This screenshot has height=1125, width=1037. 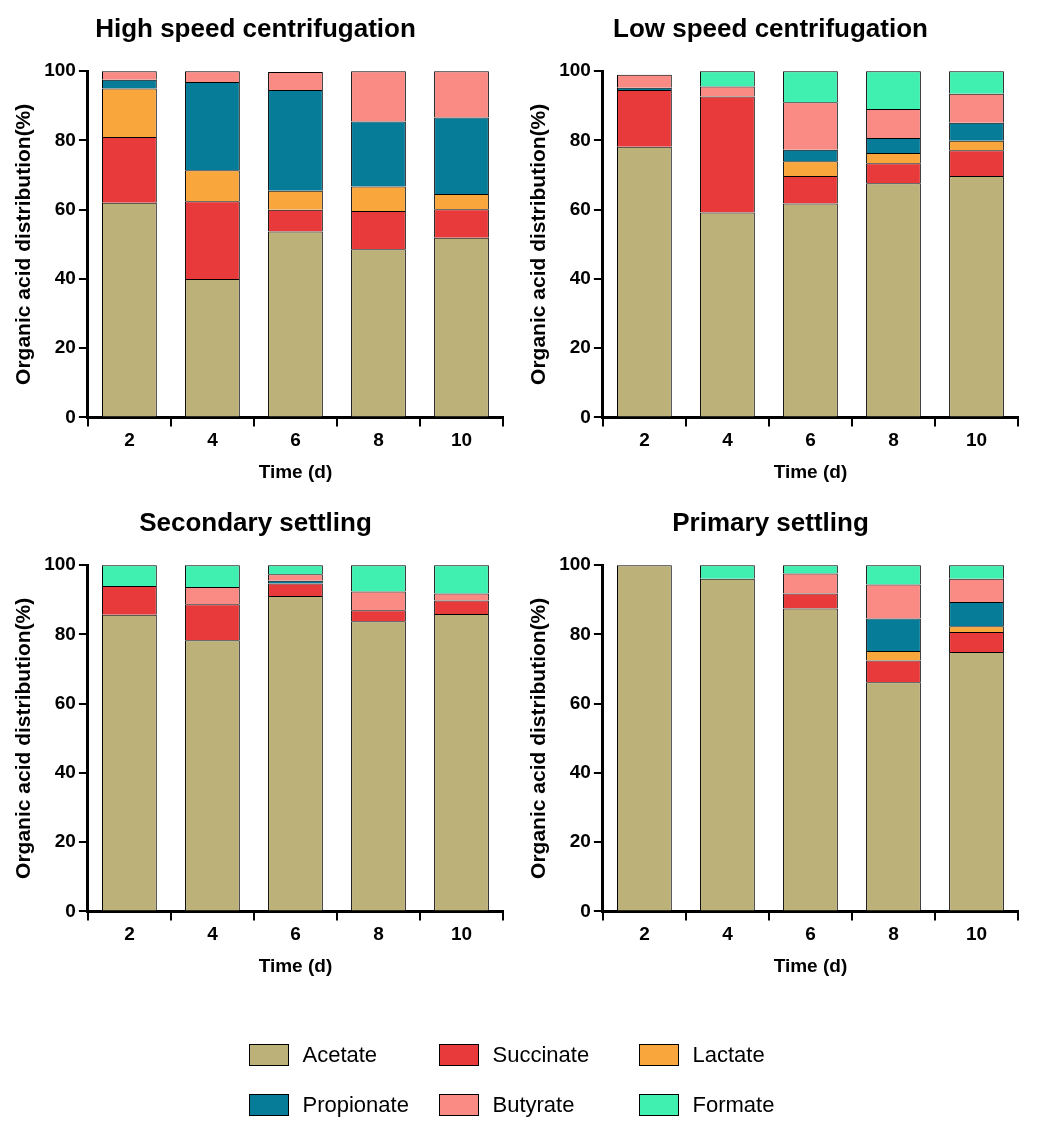 What do you see at coordinates (770, 521) in the screenshot?
I see `chart-title: Primary settling` at bounding box center [770, 521].